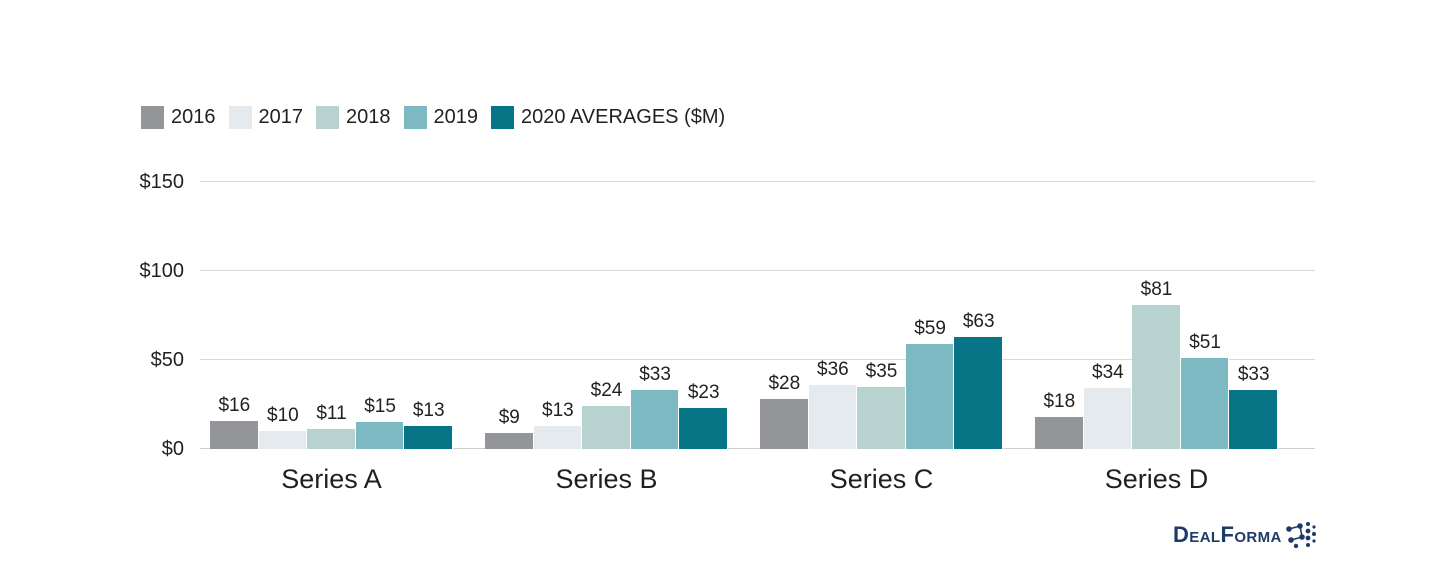 The image size is (1440, 579). Describe the element at coordinates (1253, 419) in the screenshot. I see `bar-2020-series-d` at that location.